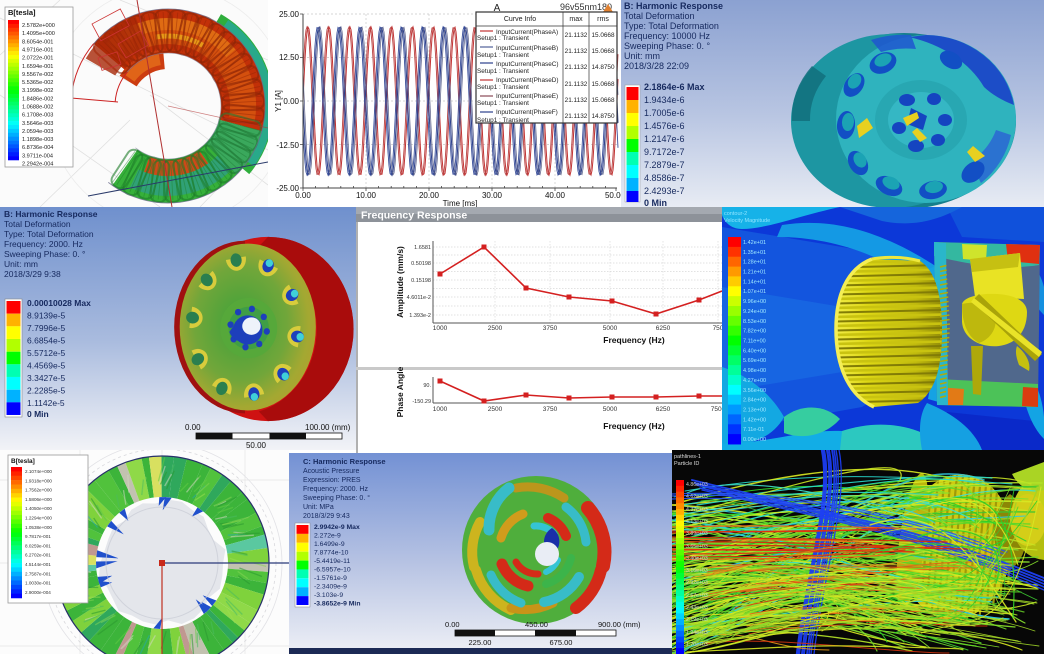 Image resolution: width=1044 pixels, height=654 pixels. I want to click on svg-text: 5.69e+00, so click(754, 361).